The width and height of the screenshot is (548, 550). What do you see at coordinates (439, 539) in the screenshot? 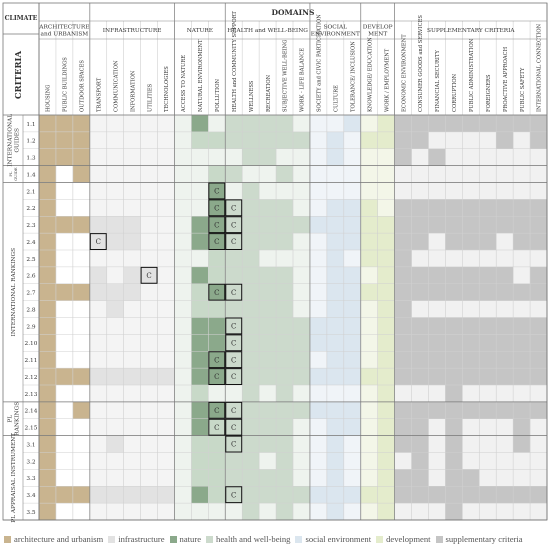
I see `legend-swatch` at bounding box center [439, 539].